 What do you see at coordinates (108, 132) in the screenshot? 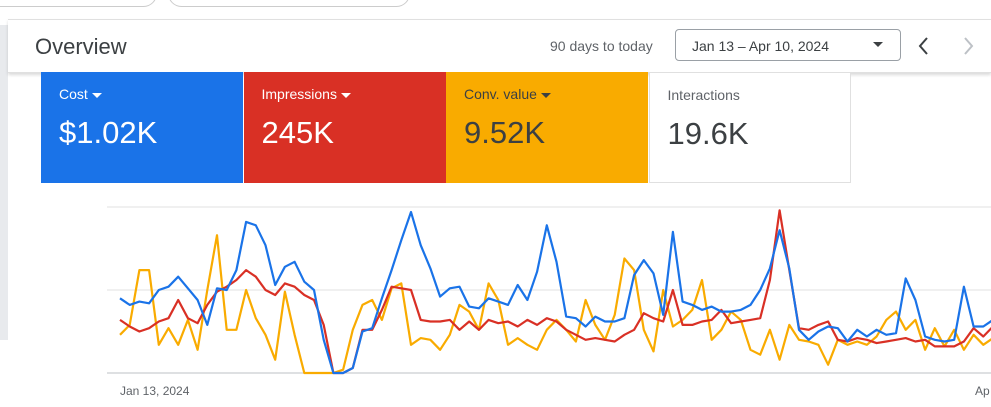
I see `metric-value: $1.02K` at bounding box center [108, 132].